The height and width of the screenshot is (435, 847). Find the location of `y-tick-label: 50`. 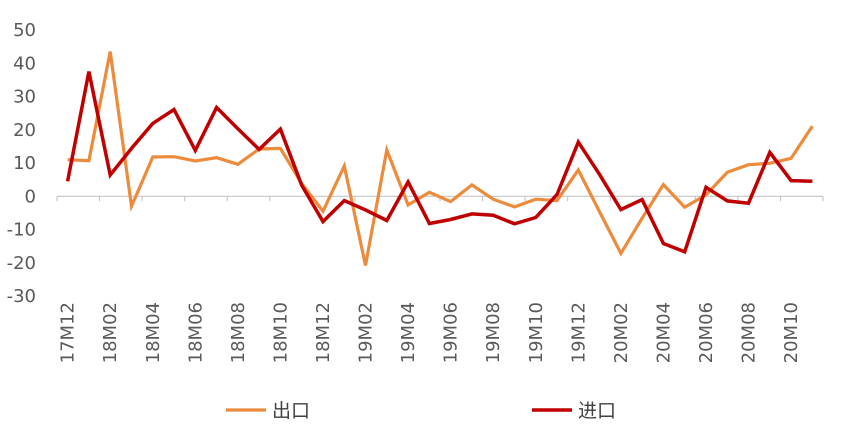

y-tick-label: 50 is located at coordinates (24, 30).